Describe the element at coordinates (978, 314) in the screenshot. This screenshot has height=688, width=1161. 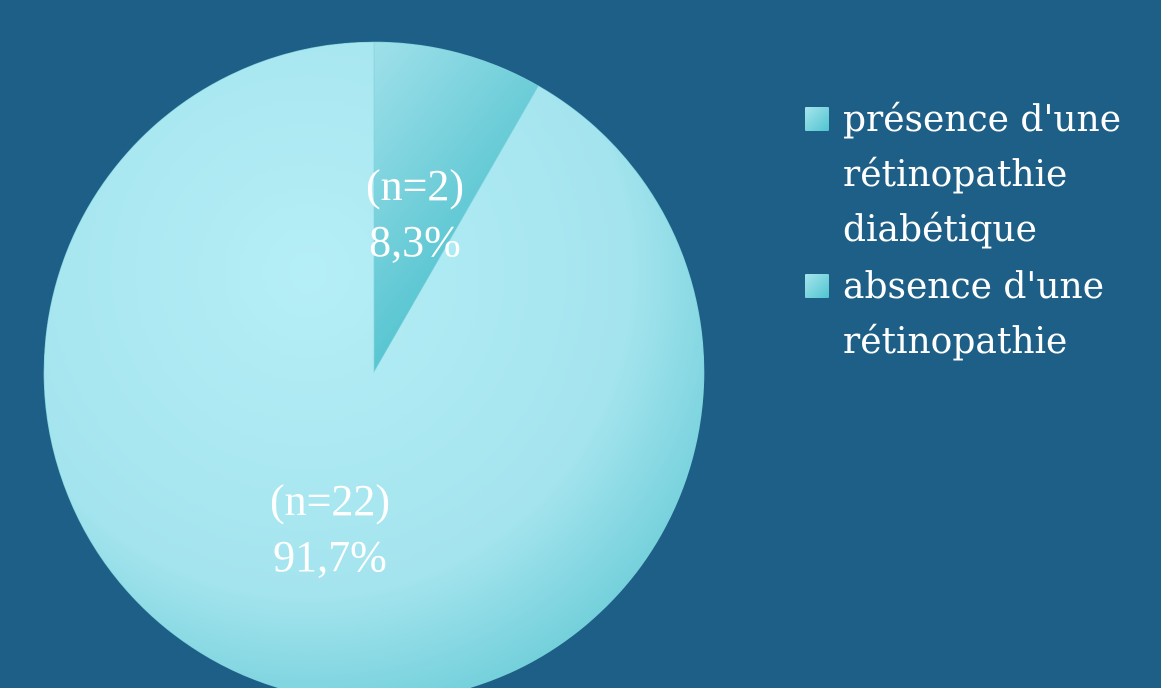
I see `legend-item-absence: absence d'une rétinopathie` at that location.